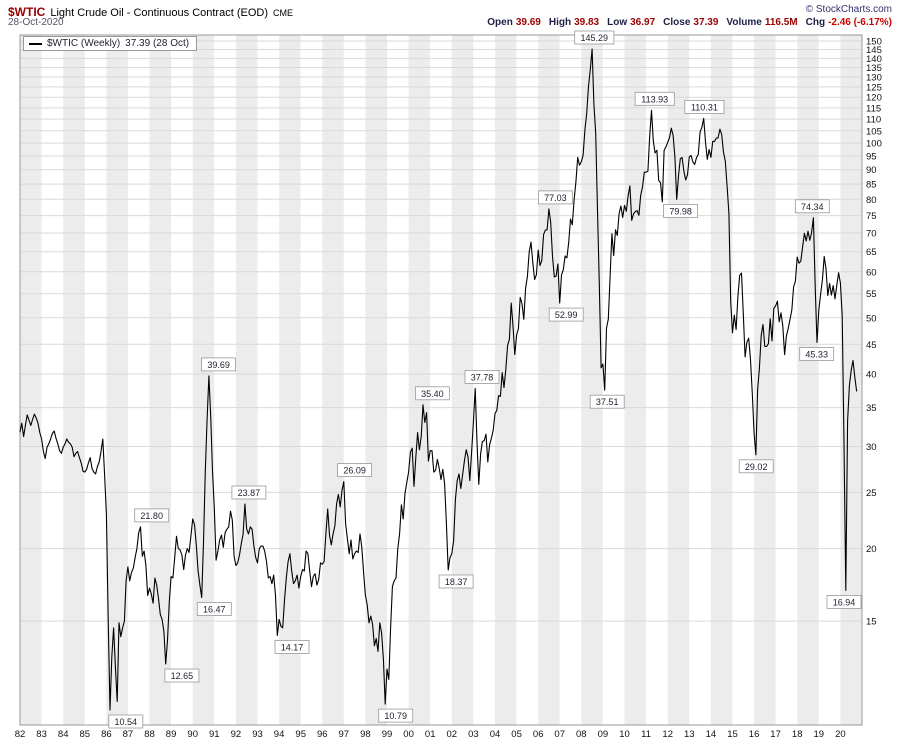  What do you see at coordinates (20, 734) in the screenshot?
I see `x-axis-label: 82` at bounding box center [20, 734].